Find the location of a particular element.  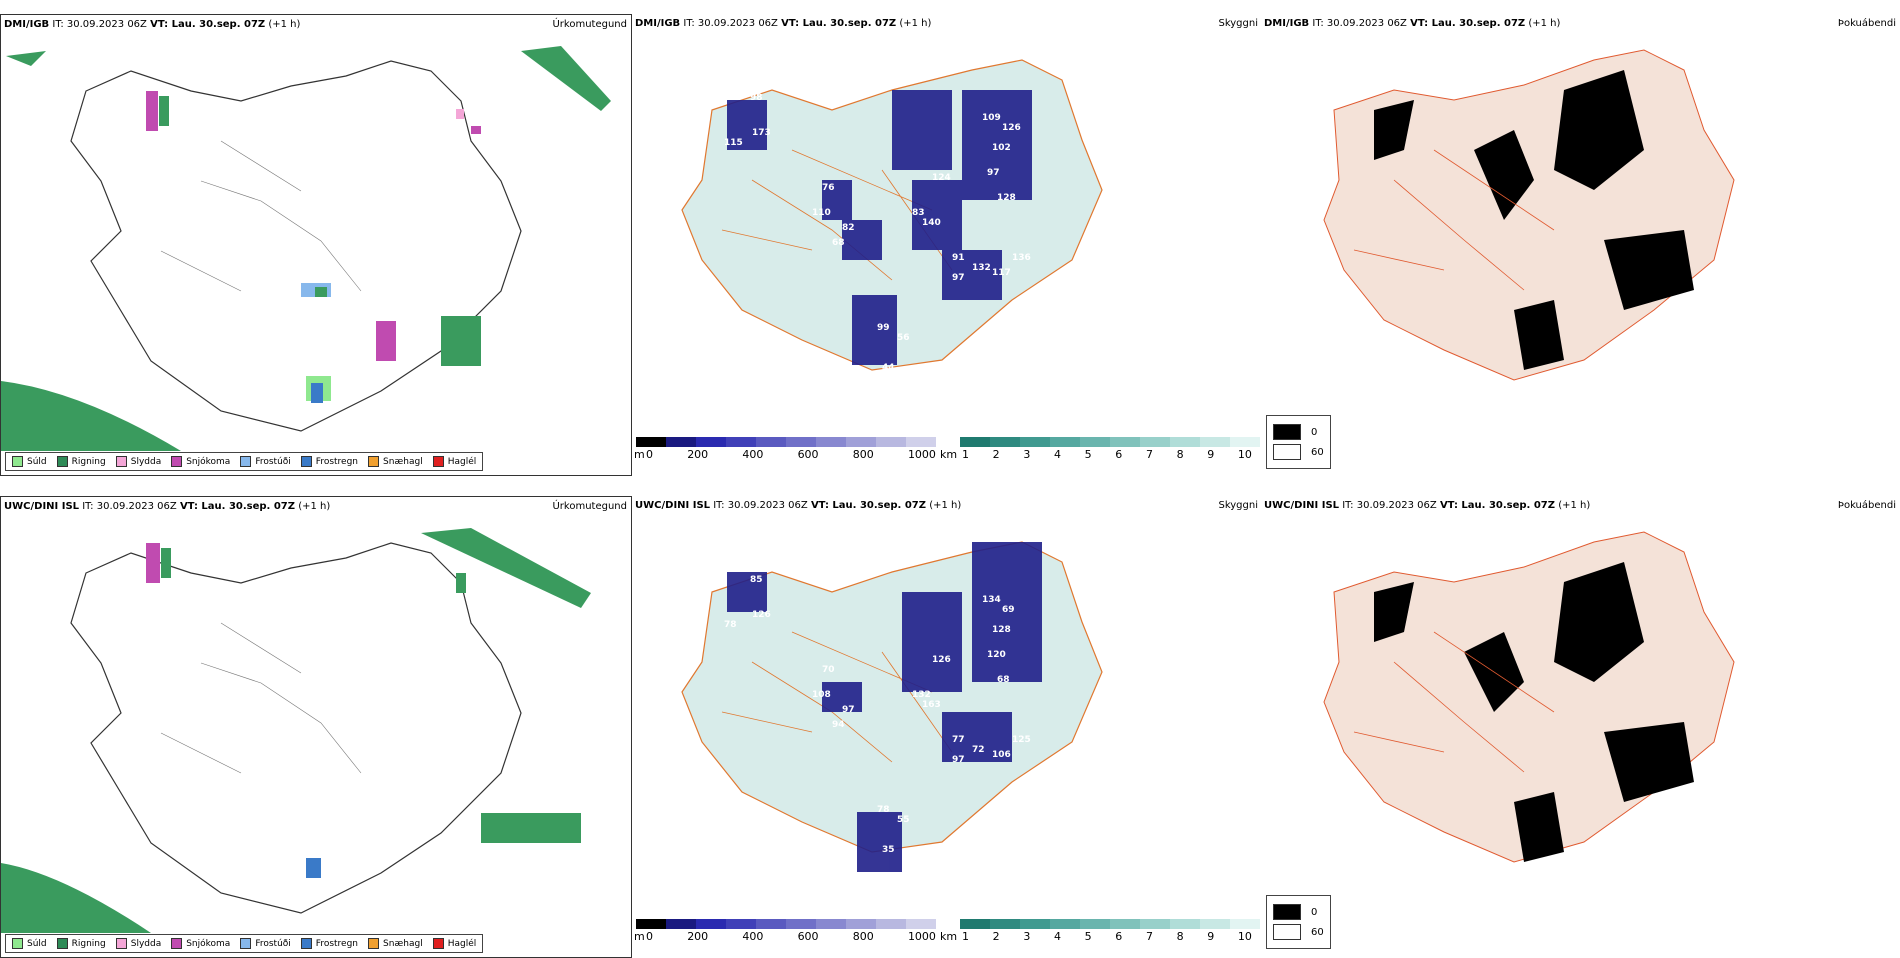

cloudbase-value-label: 109 is located at coordinates (991, 118).